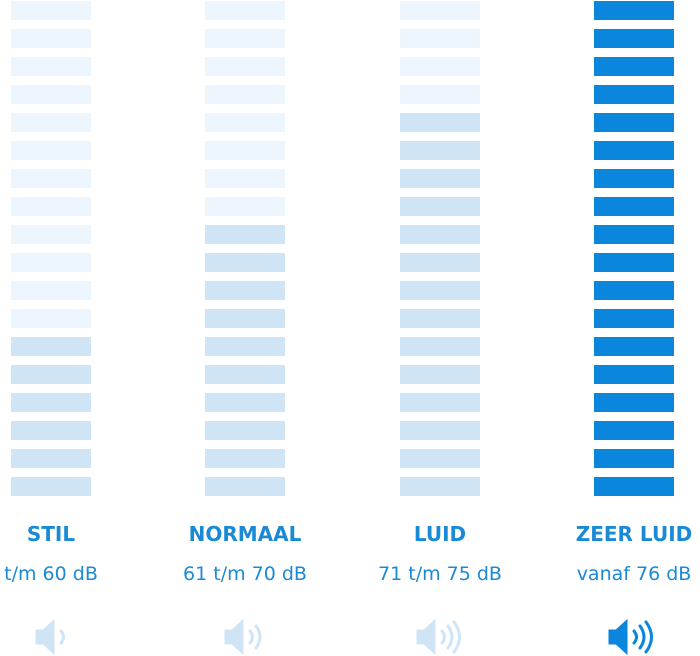 This screenshot has height=656, width=700. Describe the element at coordinates (245, 574) in the screenshot. I see `level-range: 61 t/m 70 dB` at that location.